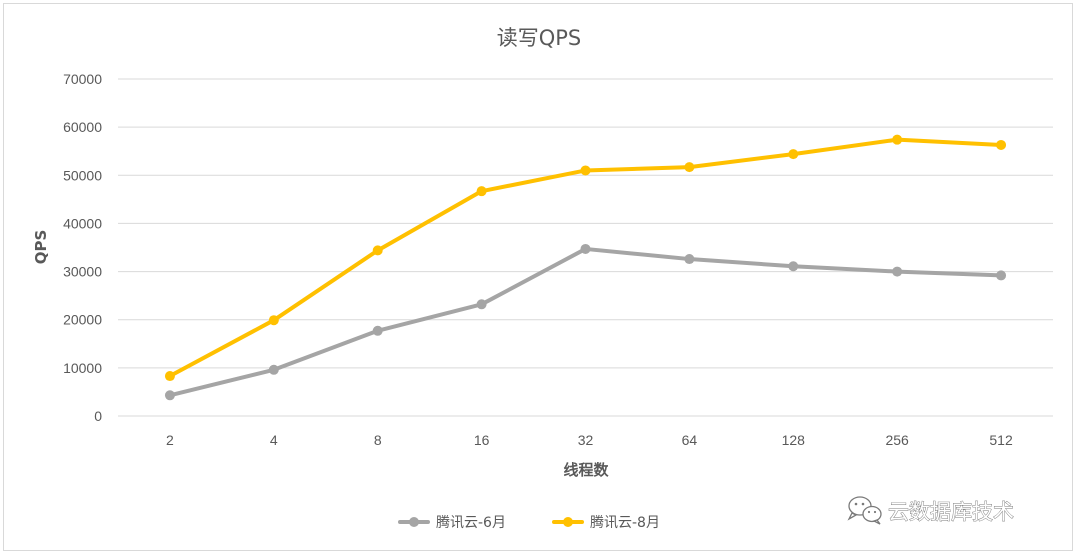 The image size is (1078, 556). I want to click on legend-item: 腾讯云-6月, so click(452, 522).